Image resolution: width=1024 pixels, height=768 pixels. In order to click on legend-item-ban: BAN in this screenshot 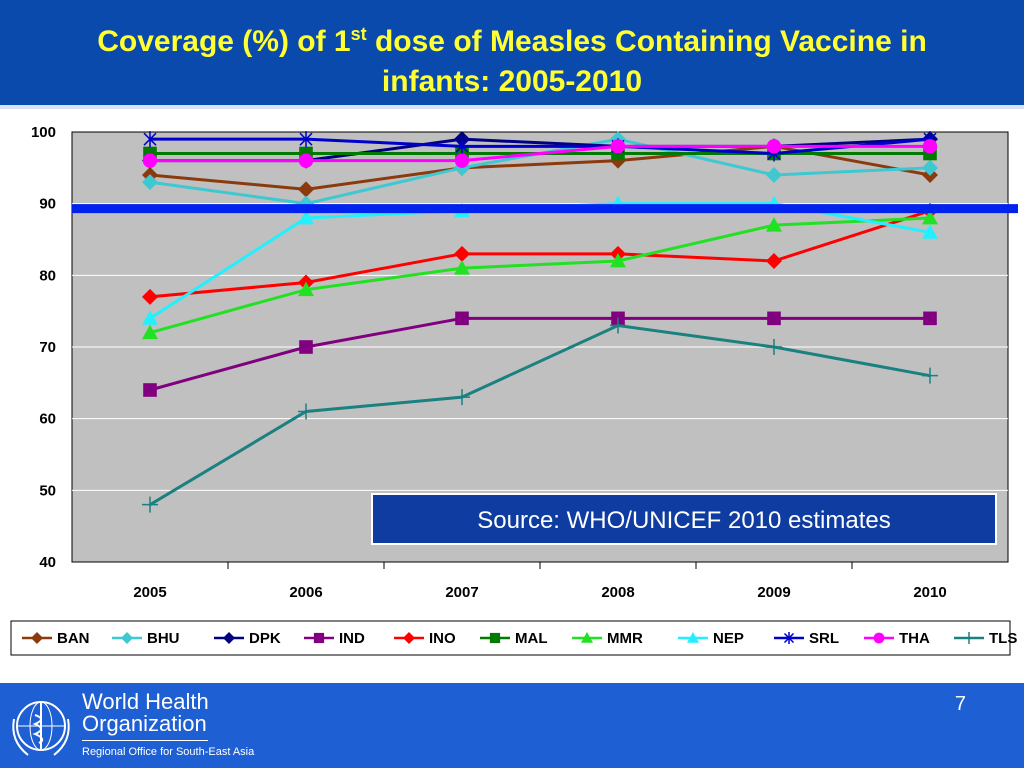, I will do `click(56, 638)`.